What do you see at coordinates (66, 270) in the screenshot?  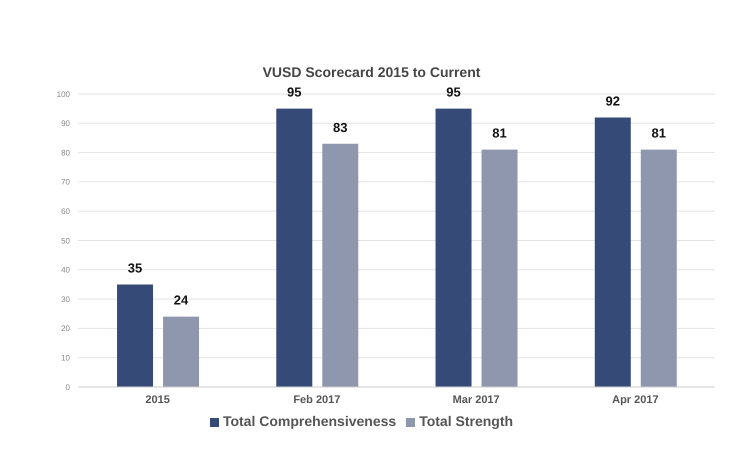 I see `y-tick-label: 40` at bounding box center [66, 270].